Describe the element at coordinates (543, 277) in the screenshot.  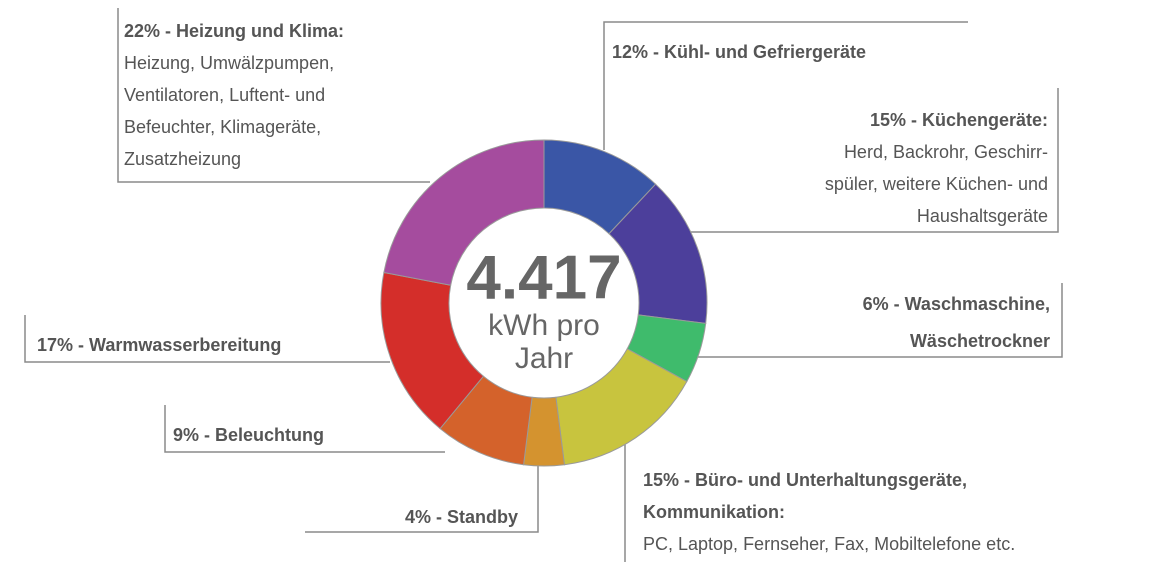
I see `center-value: 4.417` at that location.